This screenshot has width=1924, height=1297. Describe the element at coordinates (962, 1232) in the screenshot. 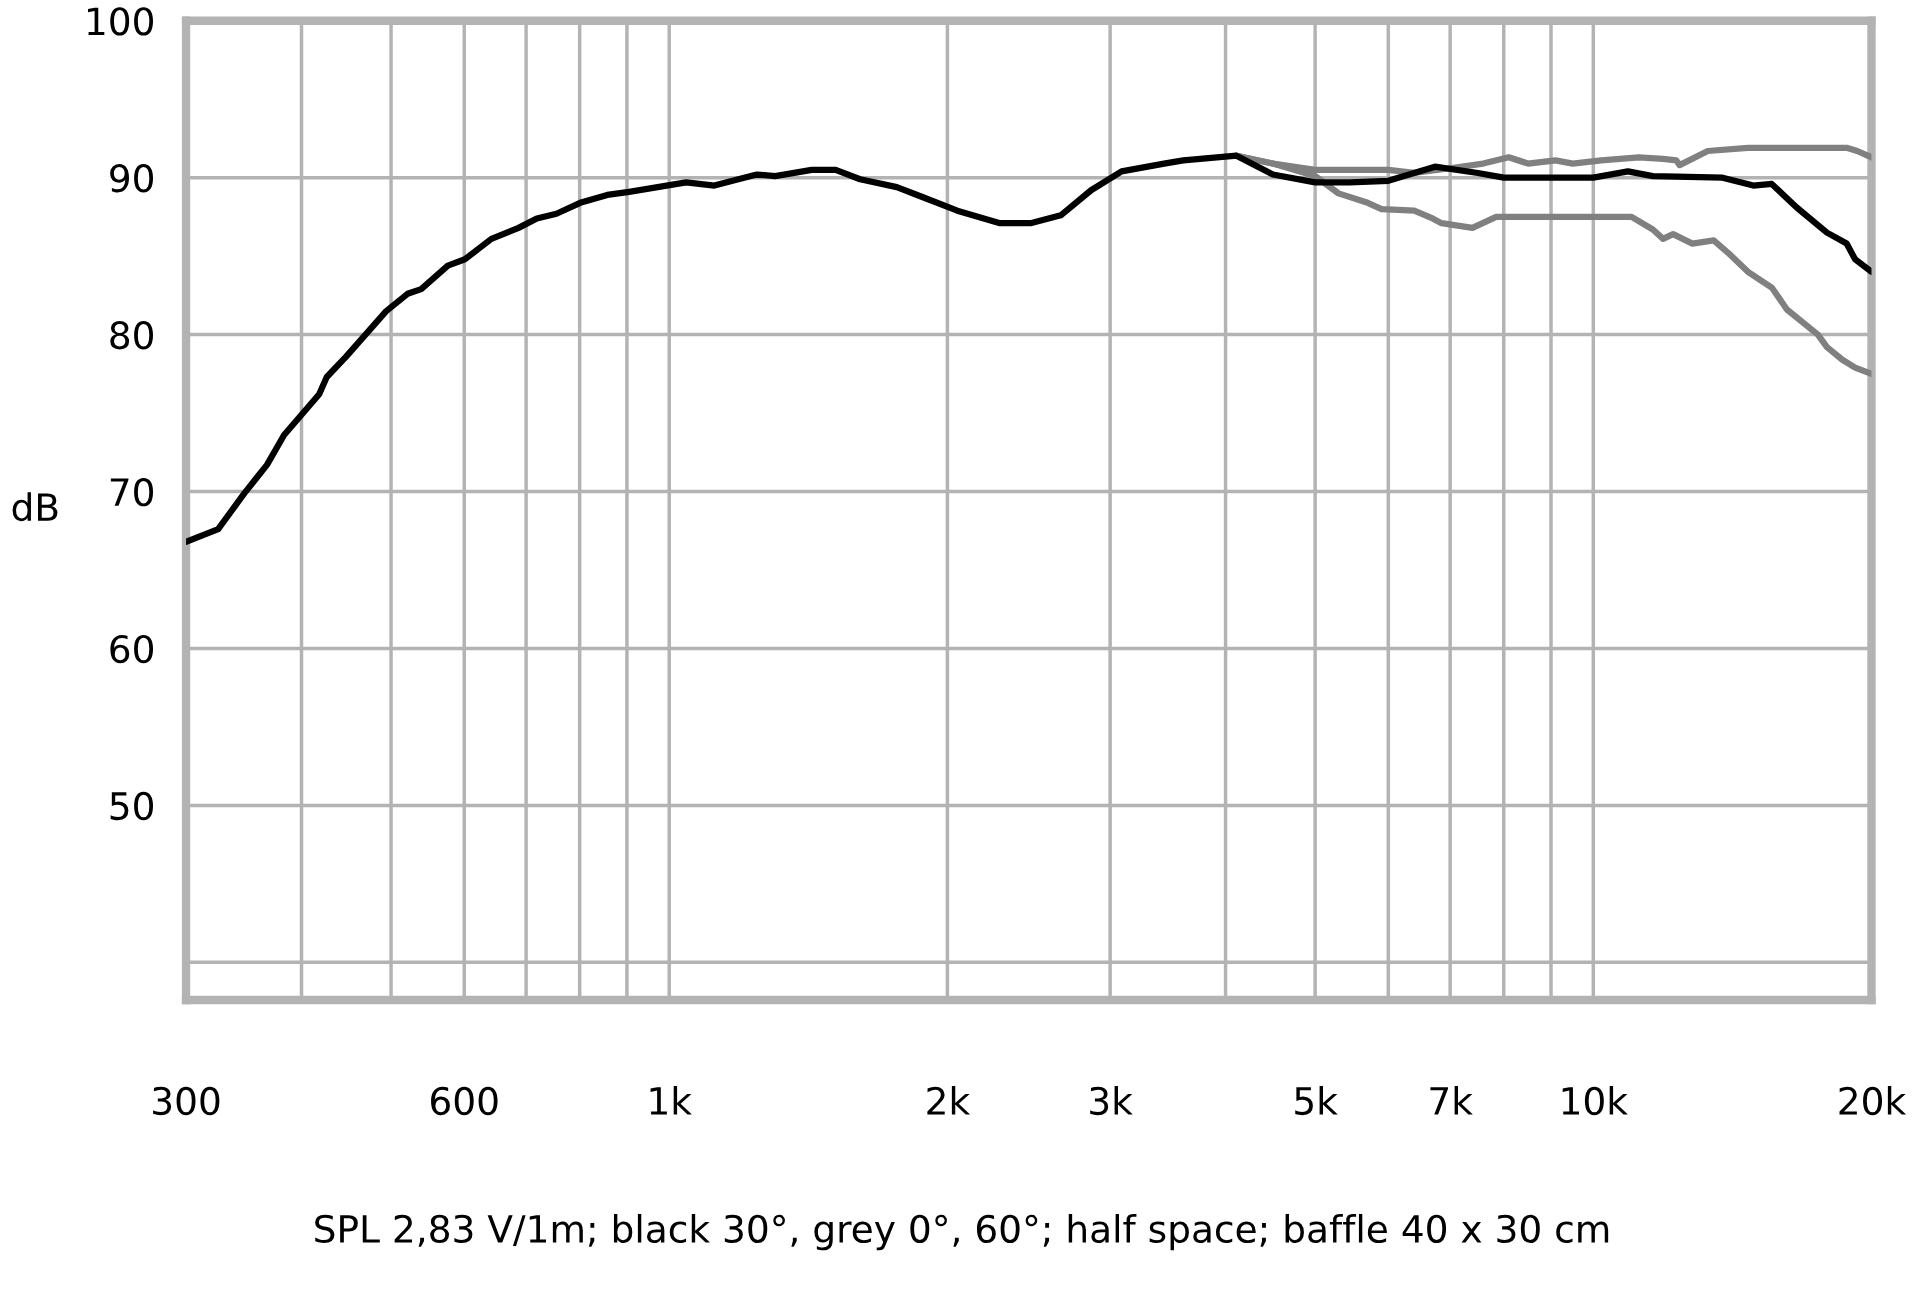

I see `text: SPL 2,83 V/1m; black 30°, grey 0°, 60°; half space; baffle 40 x 30 cm` at that location.